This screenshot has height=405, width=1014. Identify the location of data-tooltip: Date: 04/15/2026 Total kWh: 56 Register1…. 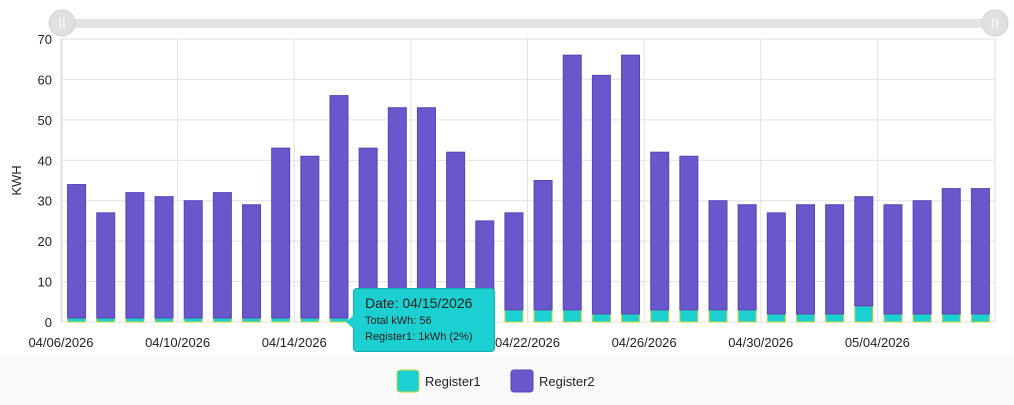
(420, 320).